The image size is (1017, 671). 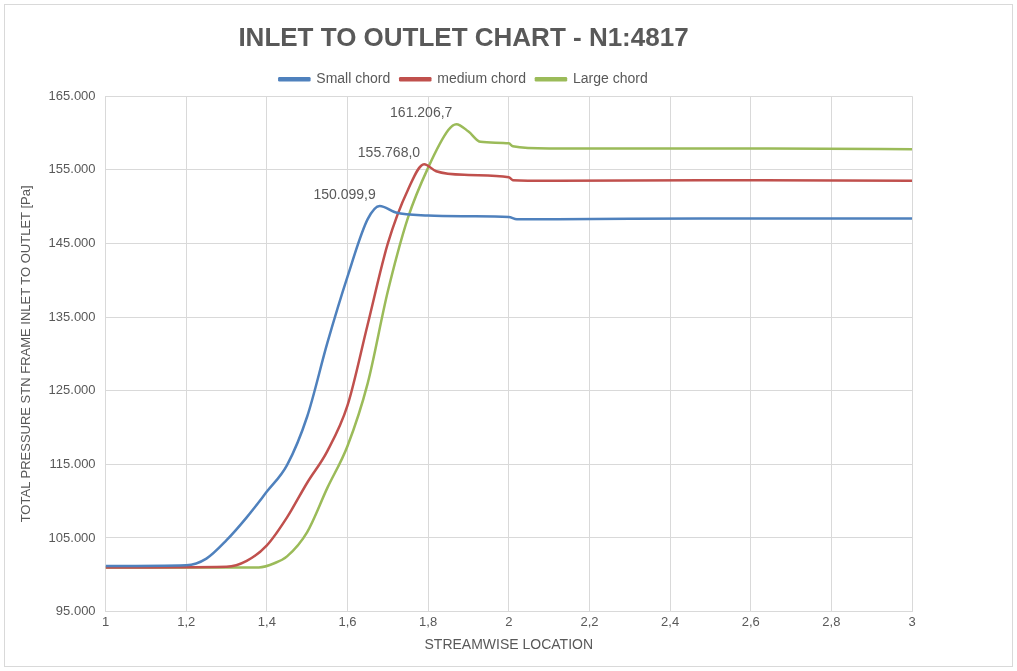 I want to click on chart-title: INLET TO OUTLET CHART - N1:4817, so click(x=463, y=36).